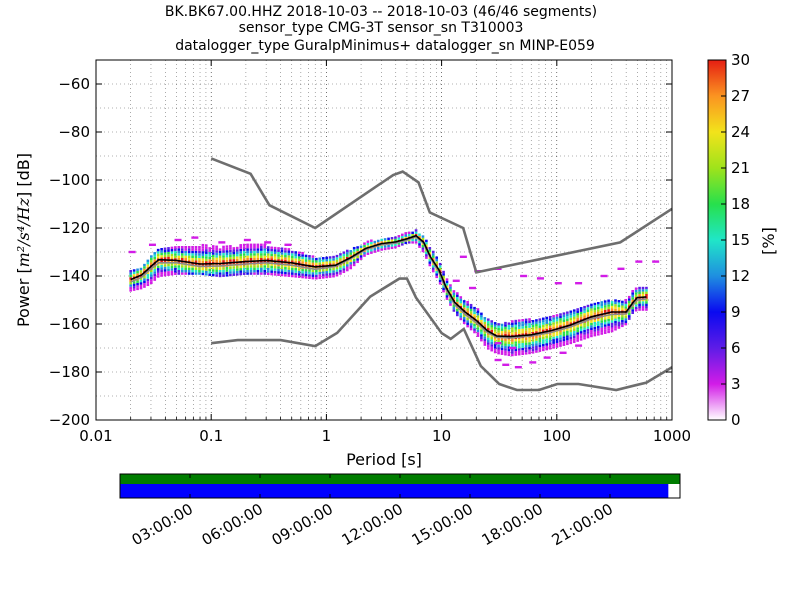  What do you see at coordinates (740, 276) in the screenshot?
I see `colorbar-tick-label: 12` at bounding box center [740, 276].